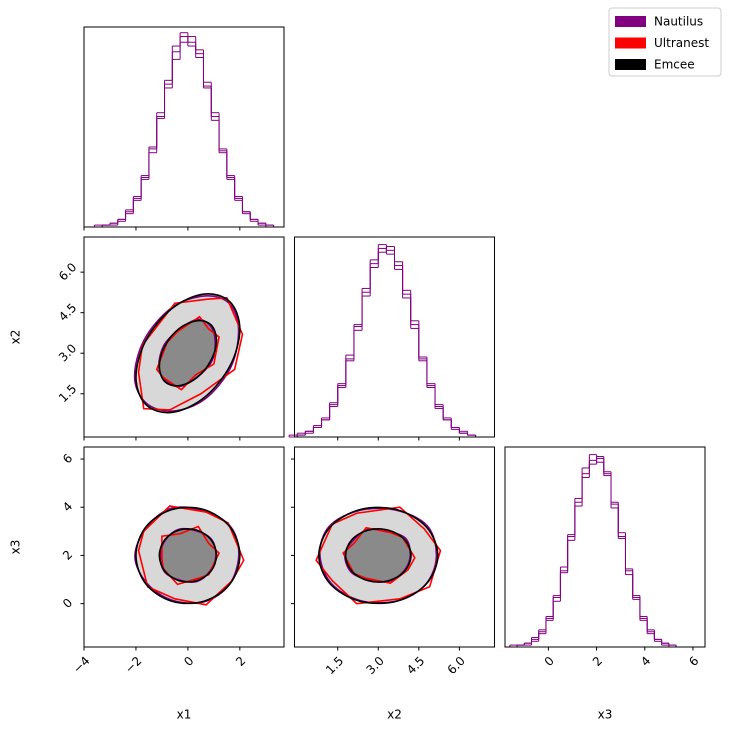 Image resolution: width=731 pixels, height=731 pixels. I want to click on legend-label: Ultranest, so click(681, 43).